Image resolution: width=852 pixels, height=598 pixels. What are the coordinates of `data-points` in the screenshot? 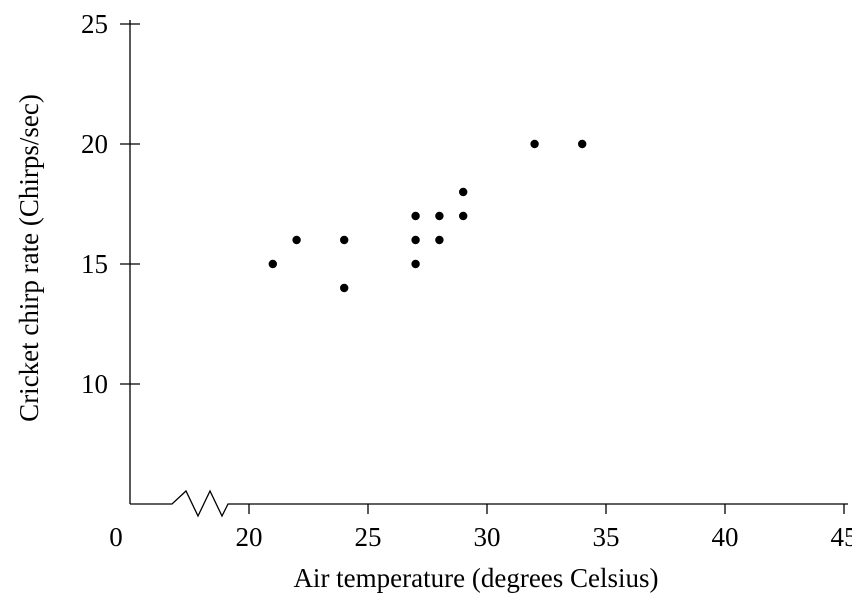 It's located at (427, 216).